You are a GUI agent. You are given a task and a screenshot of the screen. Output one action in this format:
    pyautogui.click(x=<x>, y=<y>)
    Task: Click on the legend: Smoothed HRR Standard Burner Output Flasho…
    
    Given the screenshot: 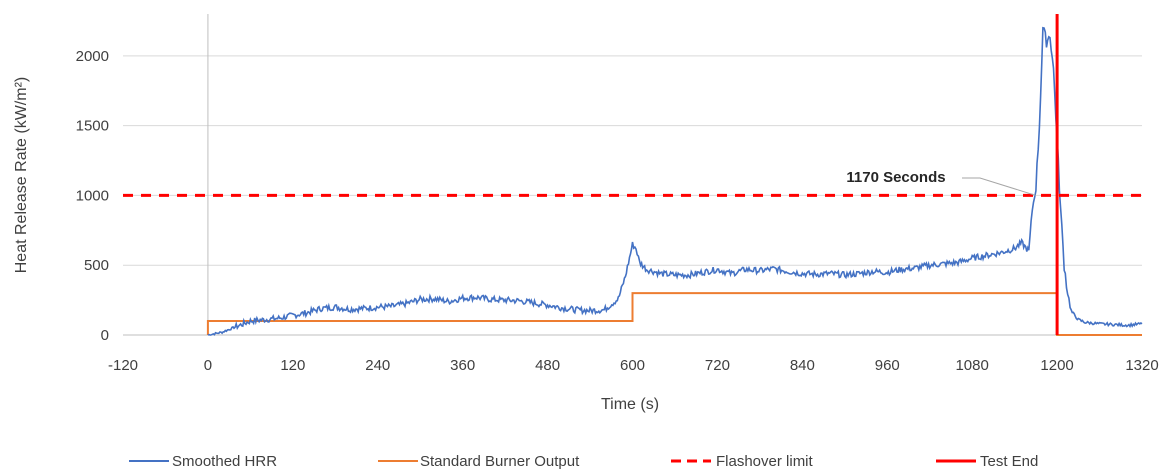 What is the action you would take?
    pyautogui.click(x=583, y=461)
    